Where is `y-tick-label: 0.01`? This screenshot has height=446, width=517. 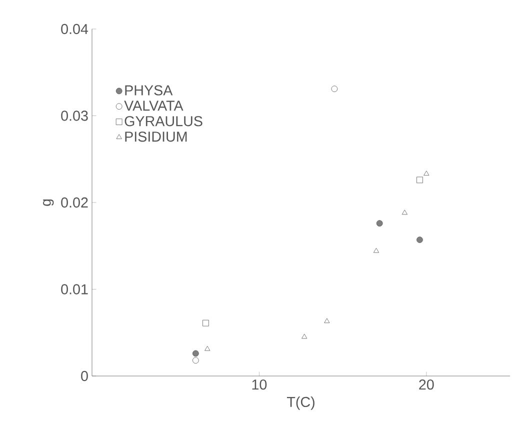
y-tick-label: 0.01 is located at coordinates (74, 289).